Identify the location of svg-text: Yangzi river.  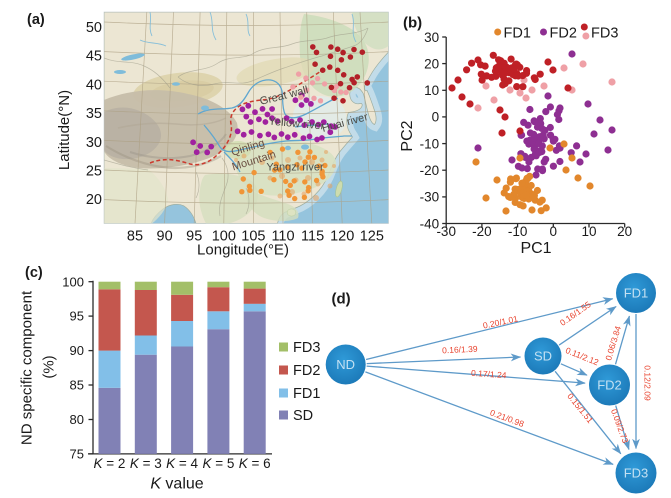
(295, 168).